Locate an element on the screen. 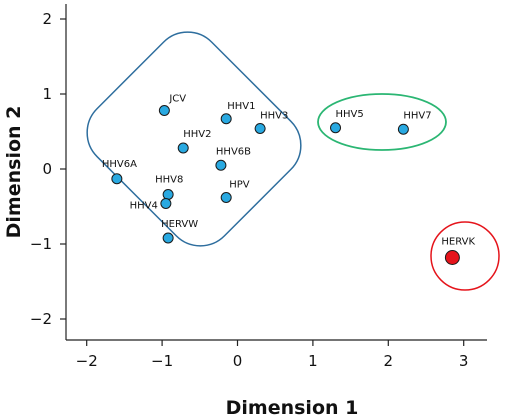 This screenshot has width=505, height=419. x-tick-label: 3 is located at coordinates (464, 361).